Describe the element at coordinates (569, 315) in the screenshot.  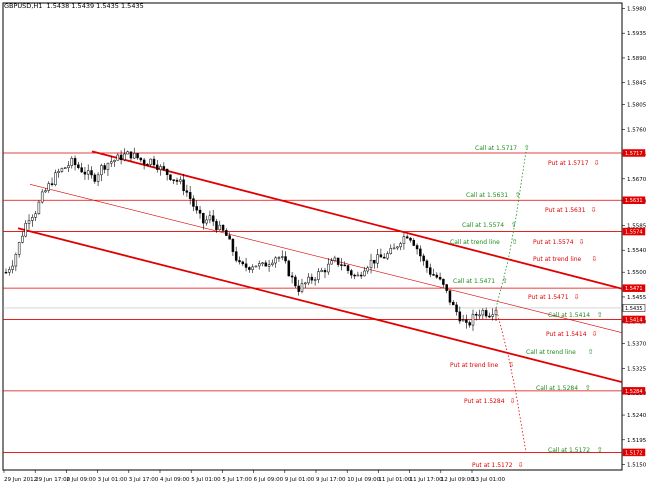
I see `call-annotation: Call at 1.5414` at that location.